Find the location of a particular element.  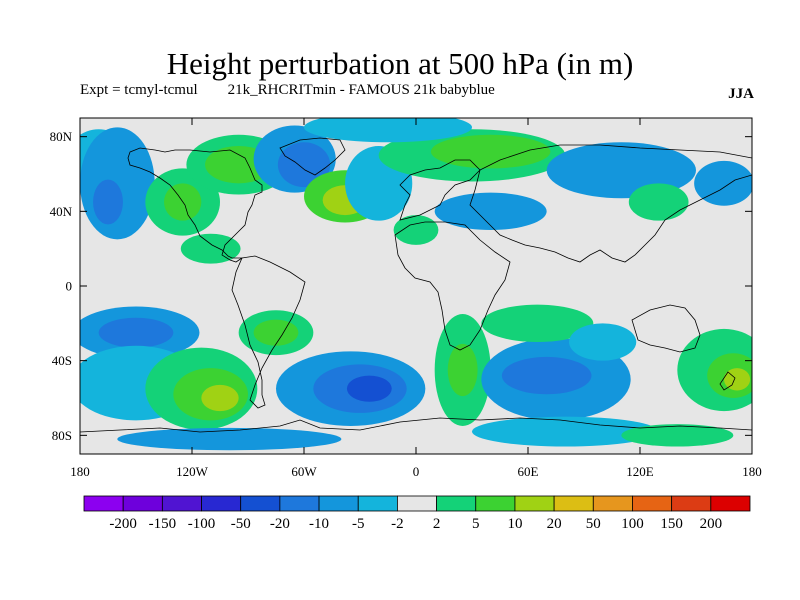

lon-tick-label: 60E is located at coordinates (528, 471).